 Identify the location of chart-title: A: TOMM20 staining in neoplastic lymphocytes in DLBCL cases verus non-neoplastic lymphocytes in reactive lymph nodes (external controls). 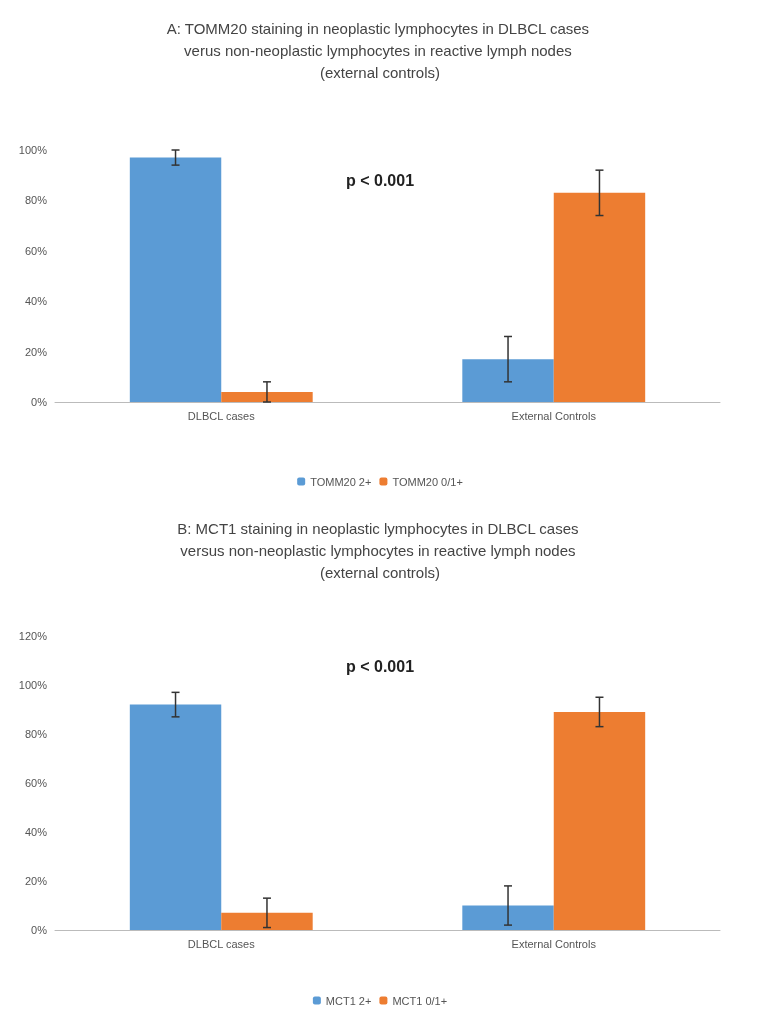
(380, 50).